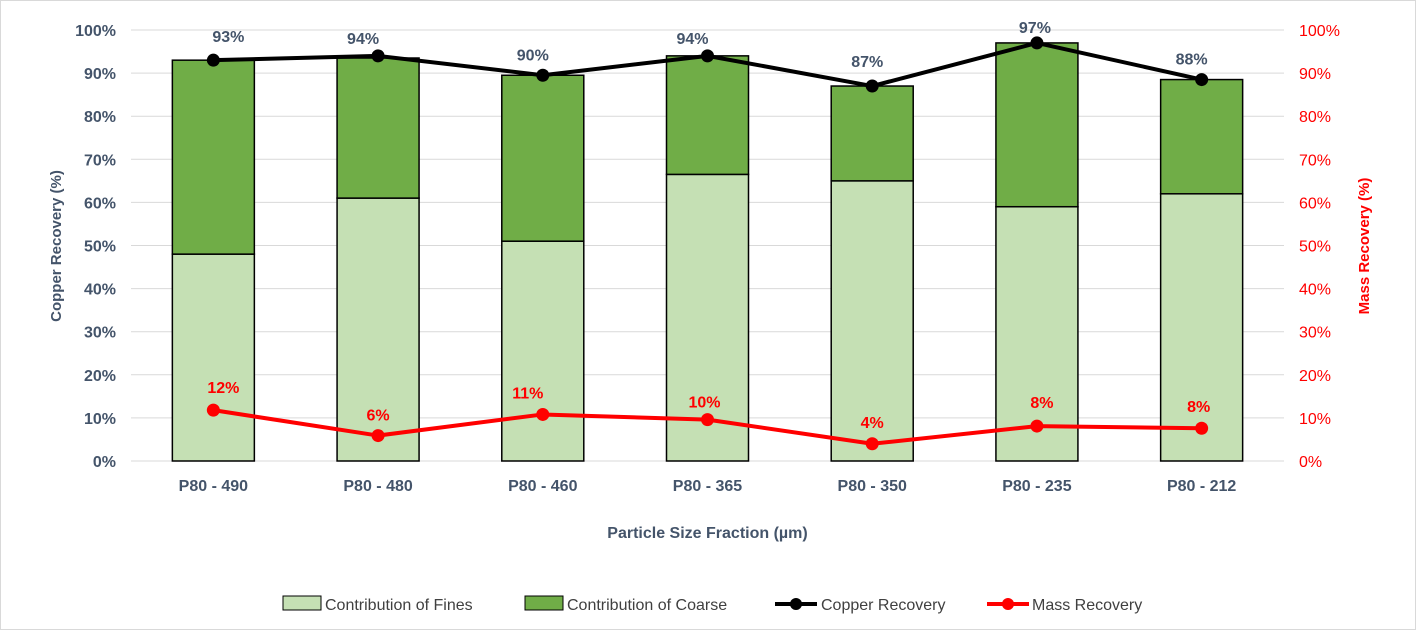  What do you see at coordinates (228, 37) in the screenshot?
I see `copper-recovery-data-label: 93%` at bounding box center [228, 37].